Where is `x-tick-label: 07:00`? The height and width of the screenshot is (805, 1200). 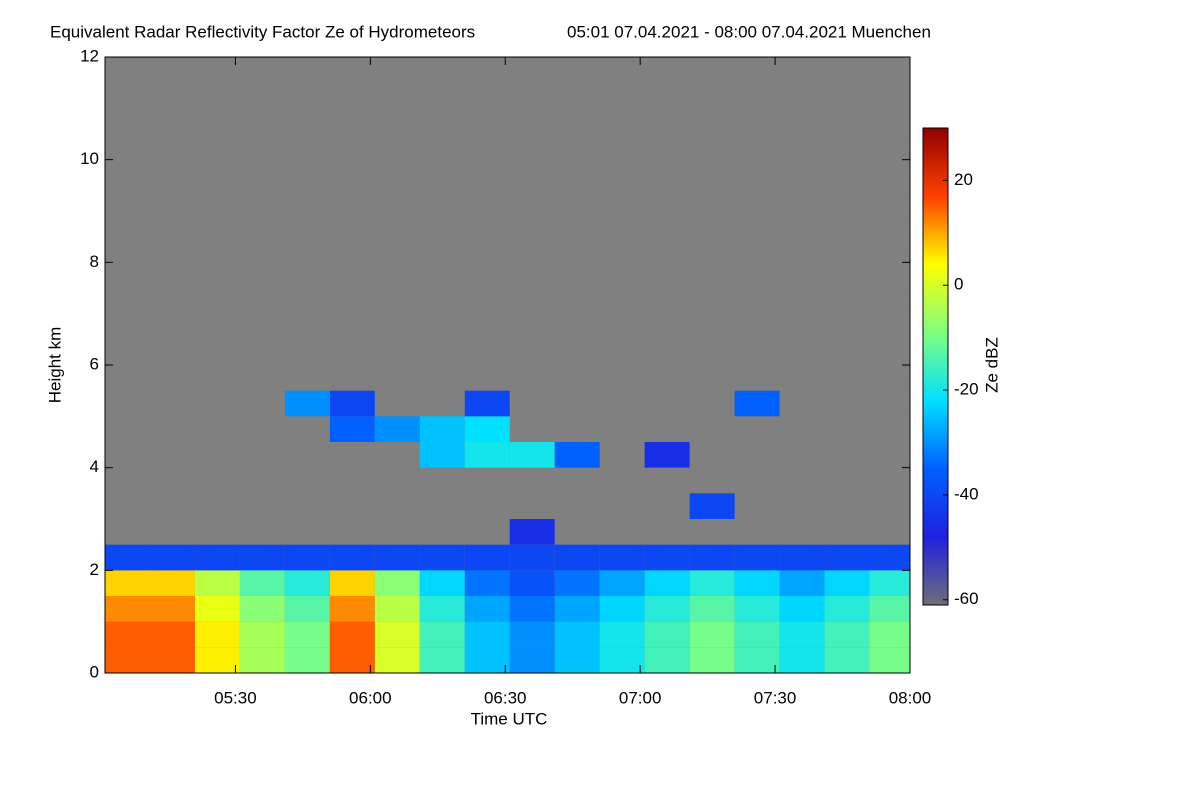
x-tick-label: 07:00 is located at coordinates (640, 697).